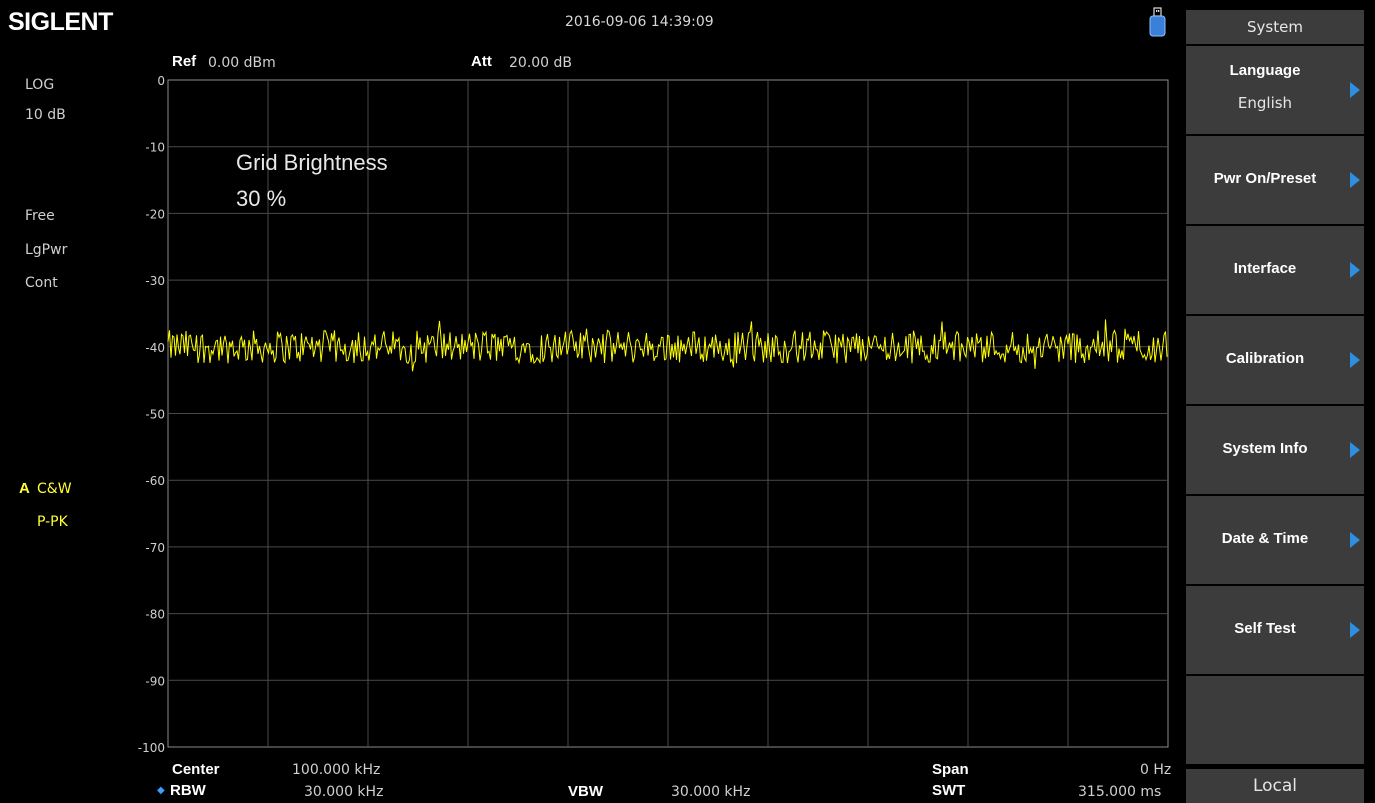 Image resolution: width=1375 pixels, height=803 pixels. What do you see at coordinates (1275, 720) in the screenshot?
I see `softkey-empty` at bounding box center [1275, 720].